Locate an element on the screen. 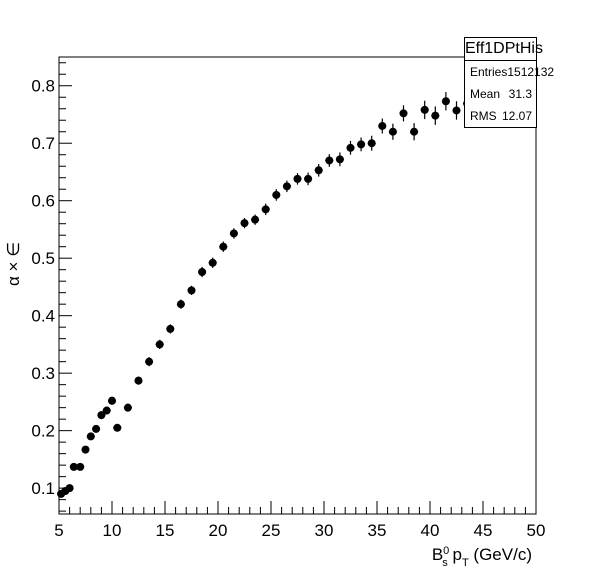  y-tick-label: 0.5 is located at coordinates (43, 258).